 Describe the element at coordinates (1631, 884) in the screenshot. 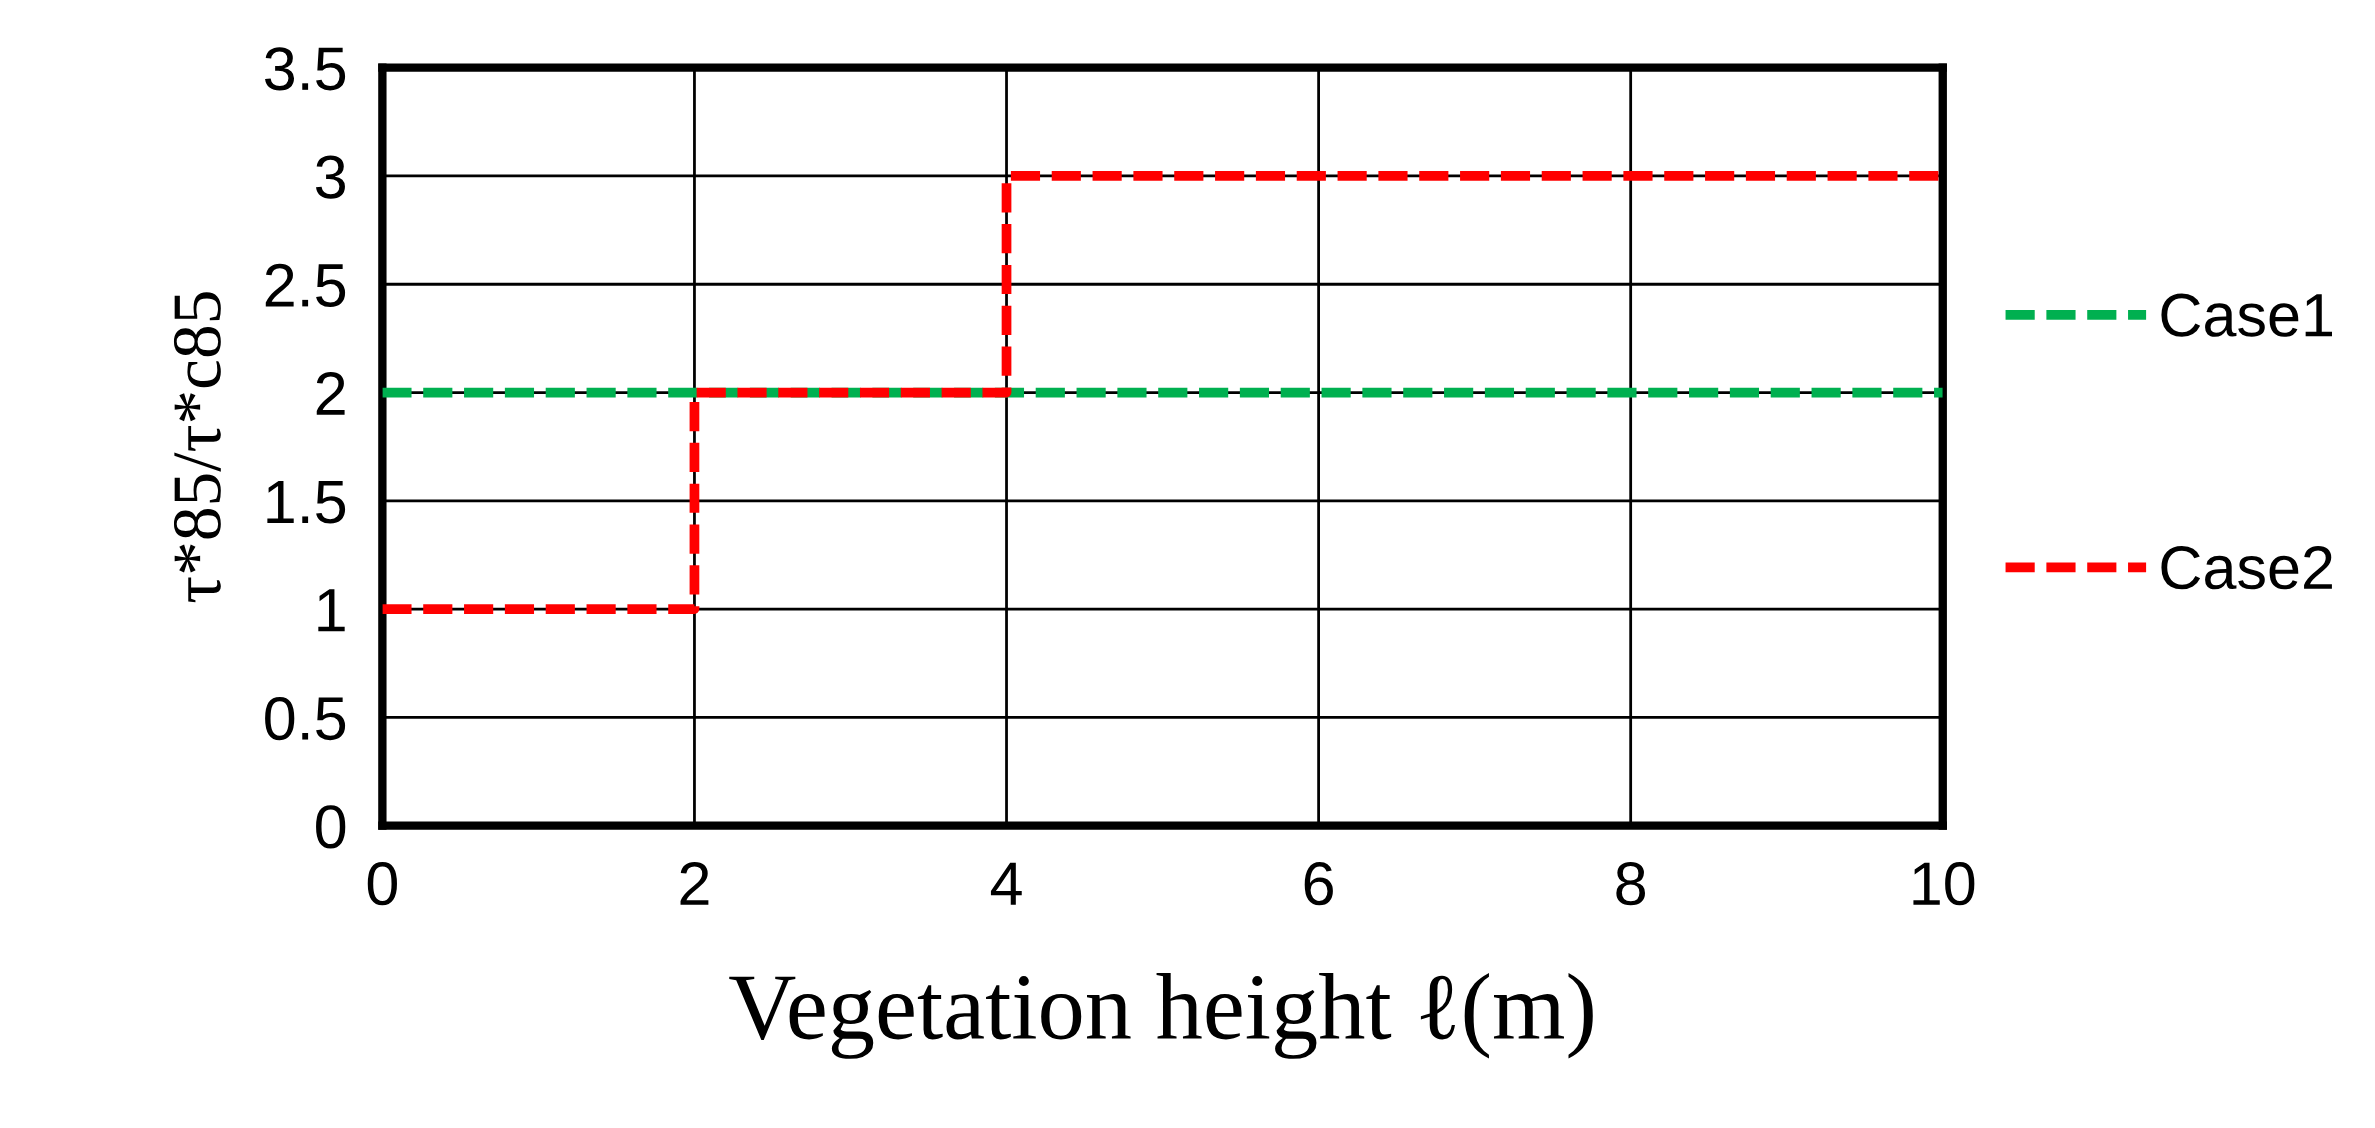

I see `x-tick-label: 8` at that location.